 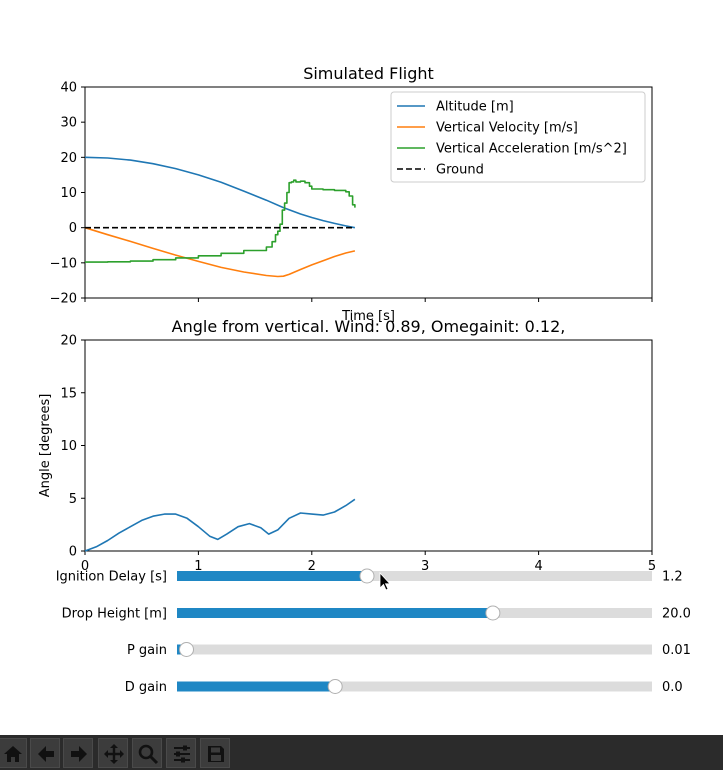 I want to click on slider-value: 1.2, so click(x=672, y=577).